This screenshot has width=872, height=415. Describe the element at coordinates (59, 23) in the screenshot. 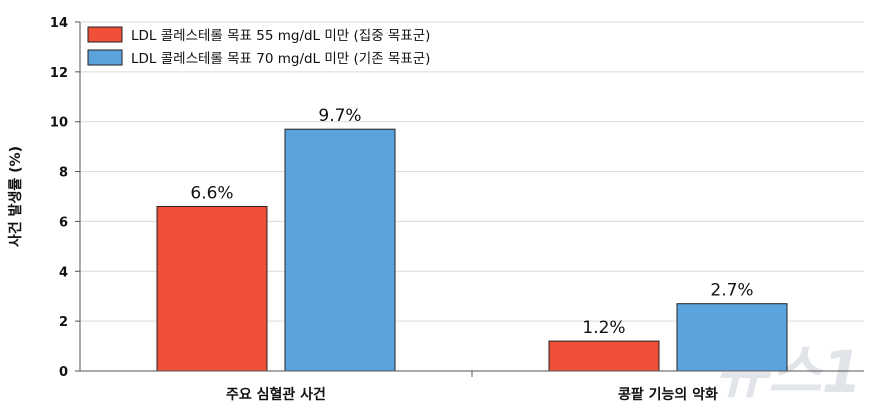

I see `y-tick-label: 14` at that location.